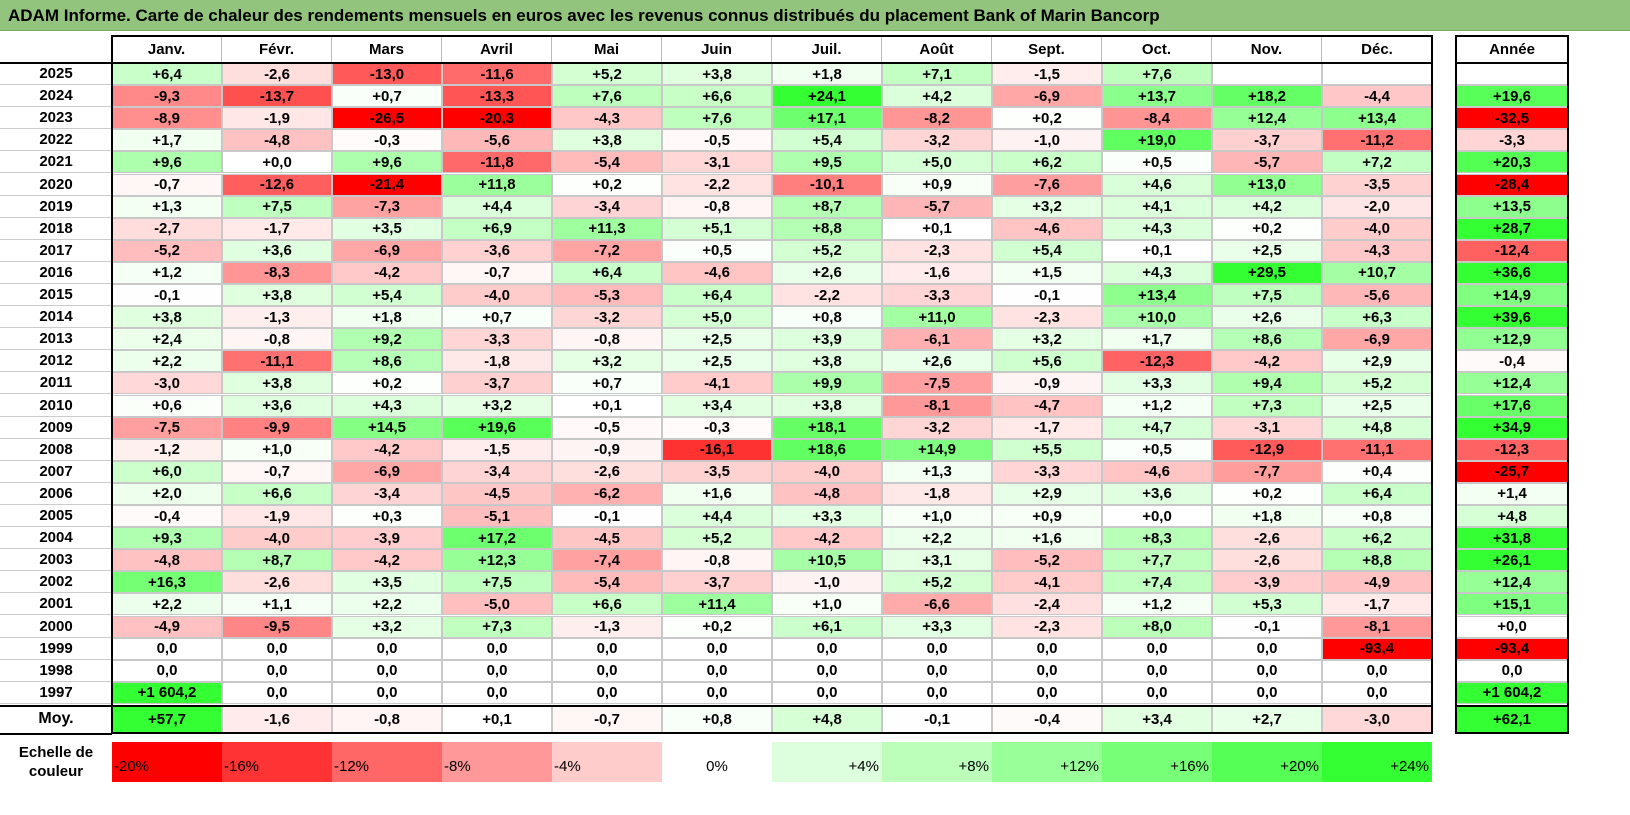 This screenshot has width=1630, height=815. I want to click on annual-cell: +34,9, so click(1512, 427).